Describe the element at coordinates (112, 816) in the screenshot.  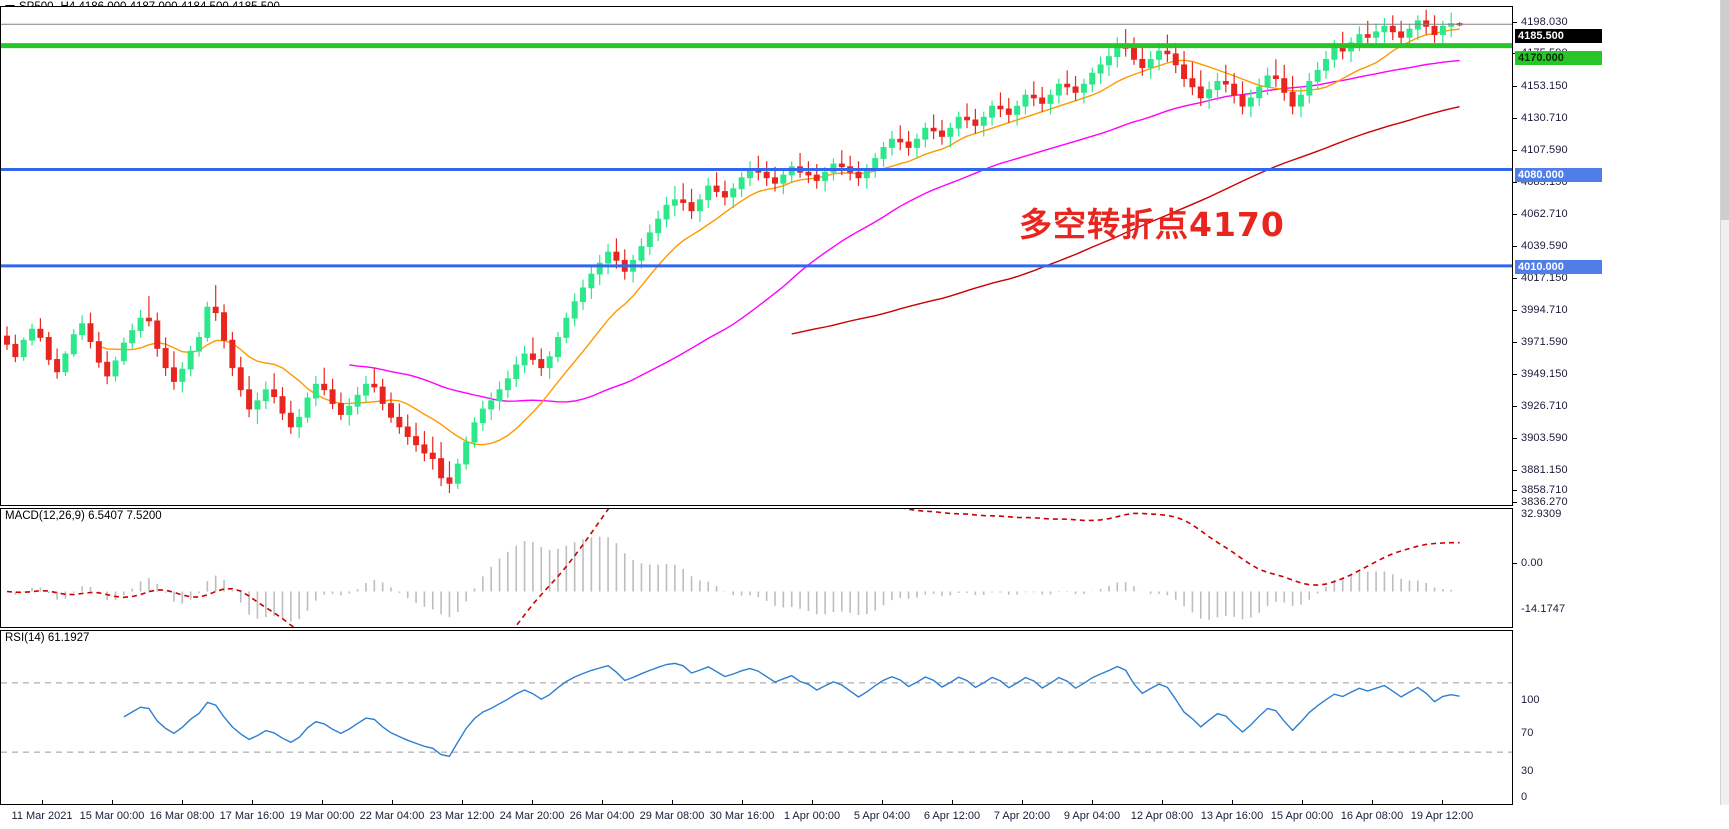
I see `time-axis-label: 15 Mar 00:00` at that location.